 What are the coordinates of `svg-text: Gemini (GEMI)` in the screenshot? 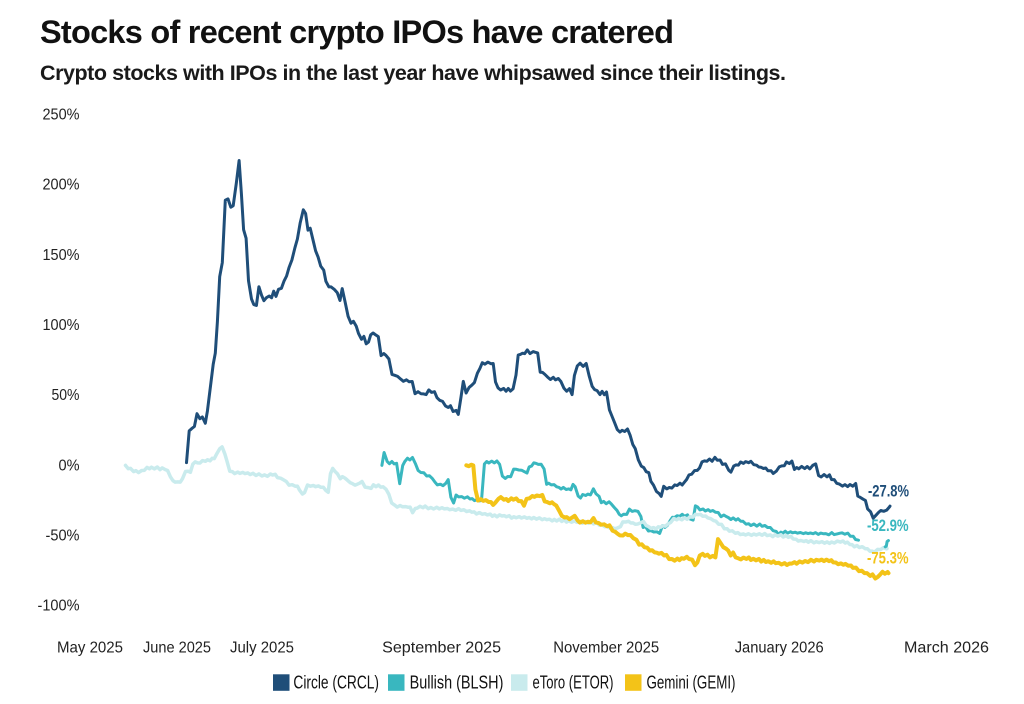 It's located at (691, 683).